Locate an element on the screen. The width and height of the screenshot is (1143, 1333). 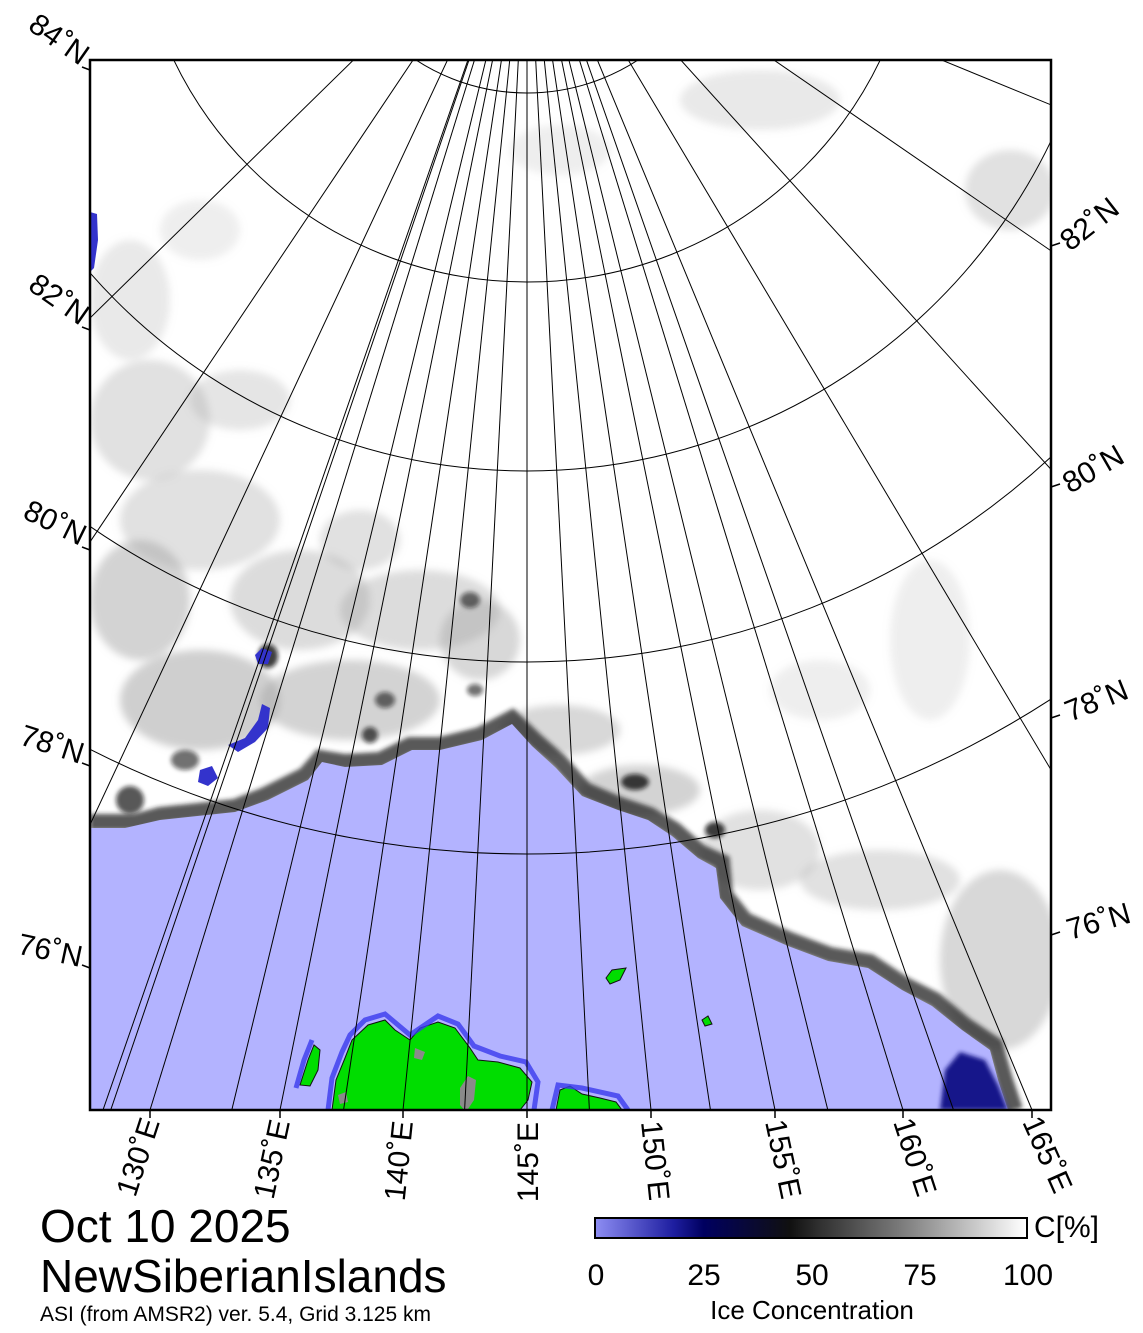
colorbar-unit: C[%] is located at coordinates (1067, 1227).